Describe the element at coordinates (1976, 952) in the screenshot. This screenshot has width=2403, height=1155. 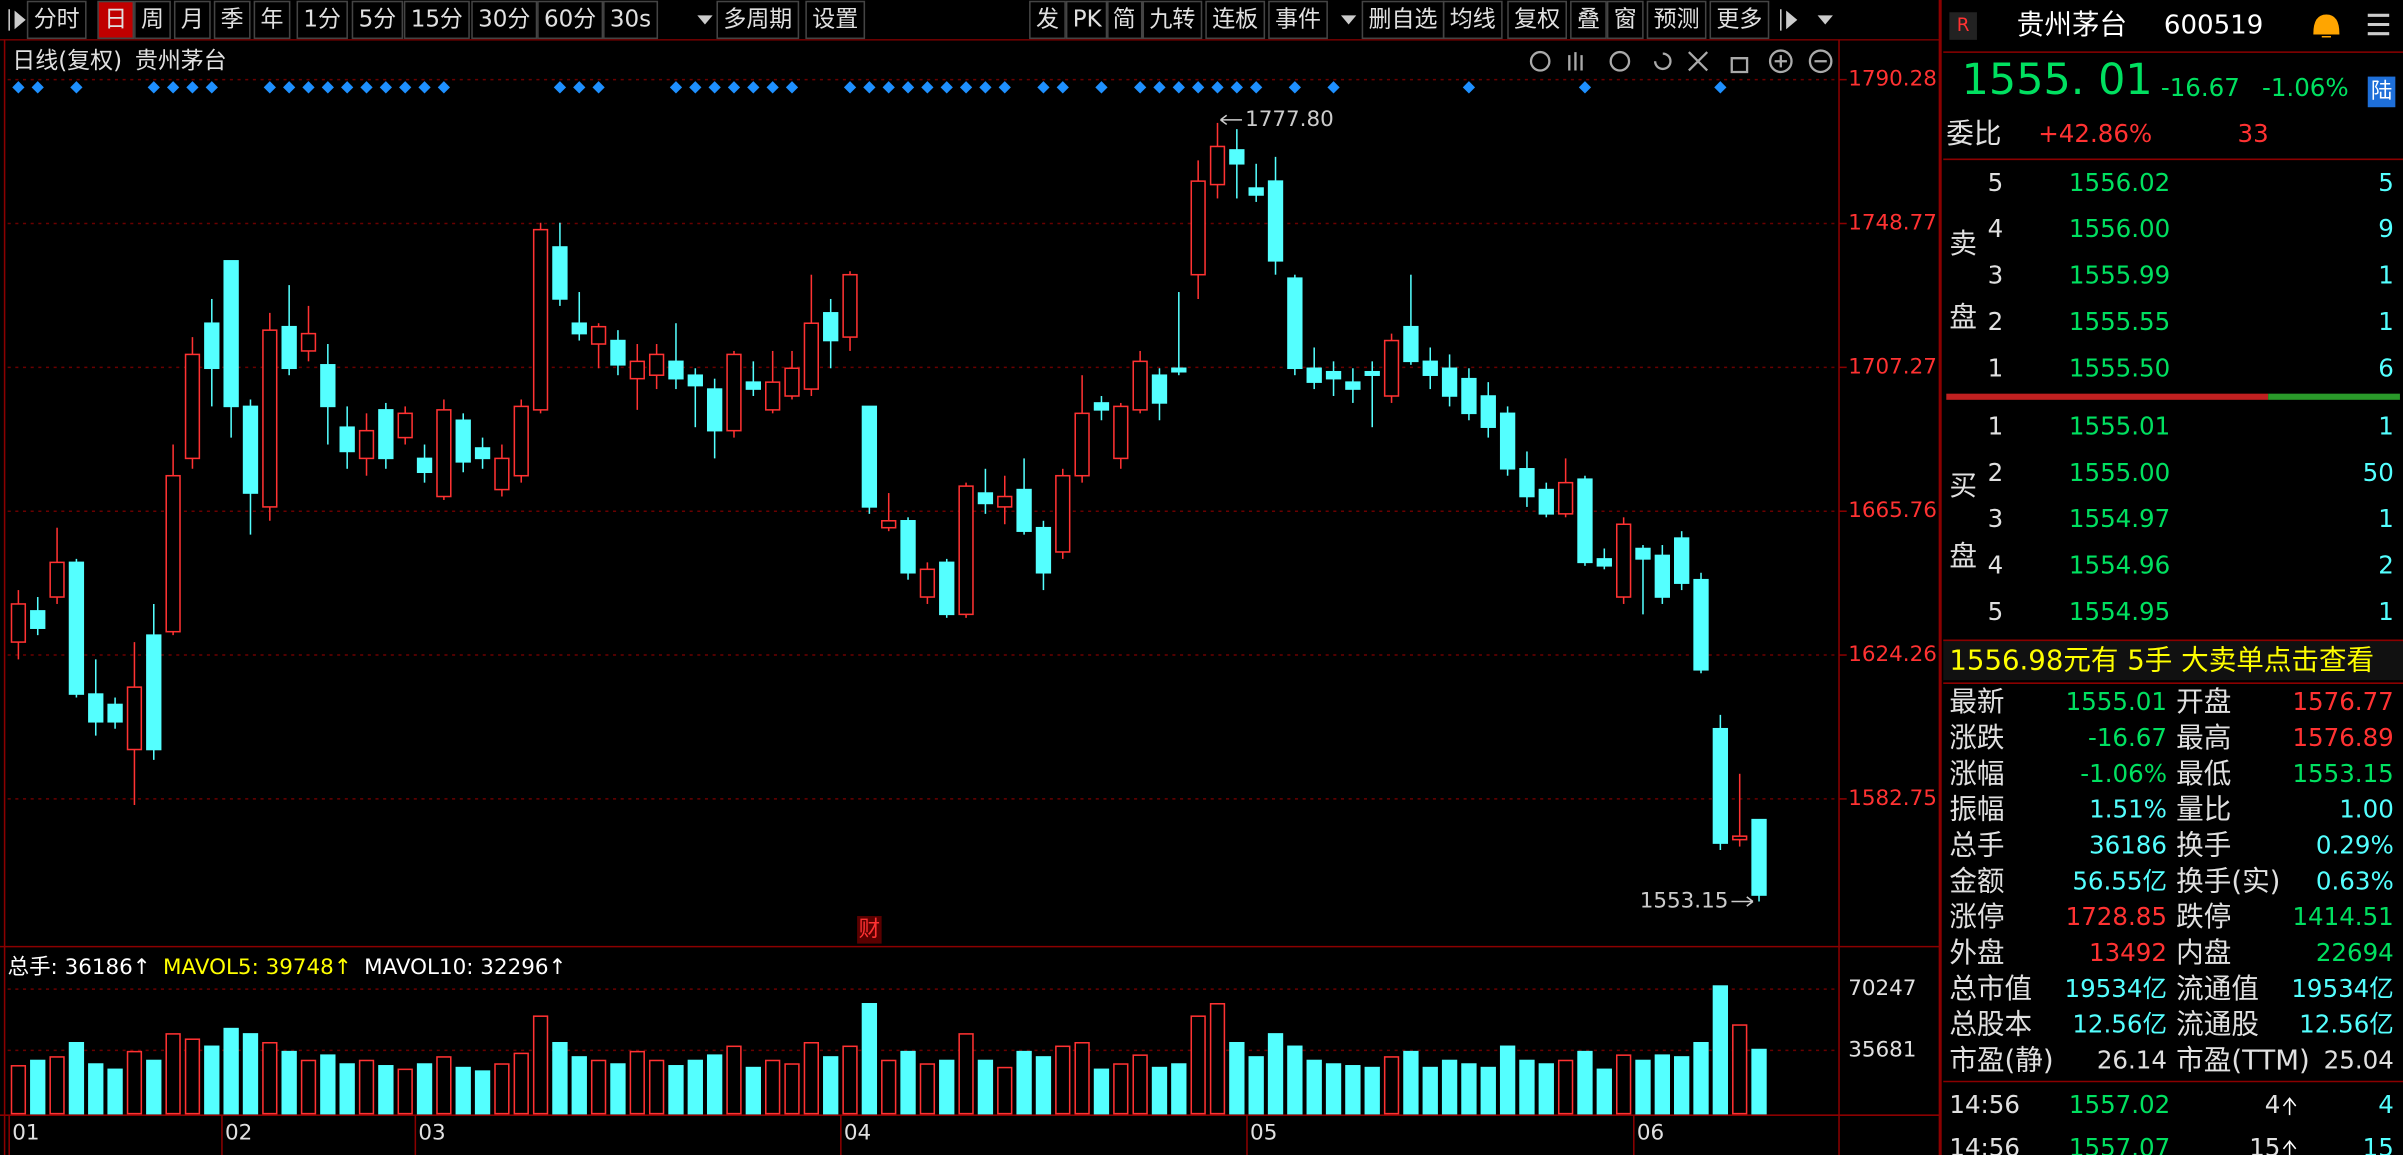
I see `stat-label: 外盘` at that location.